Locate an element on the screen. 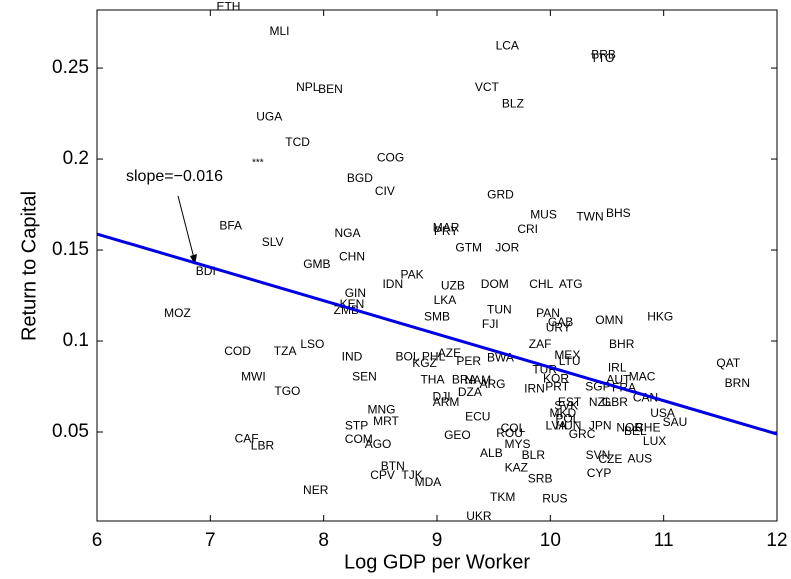 The width and height of the screenshot is (791, 579). country-point: COL is located at coordinates (513, 428).